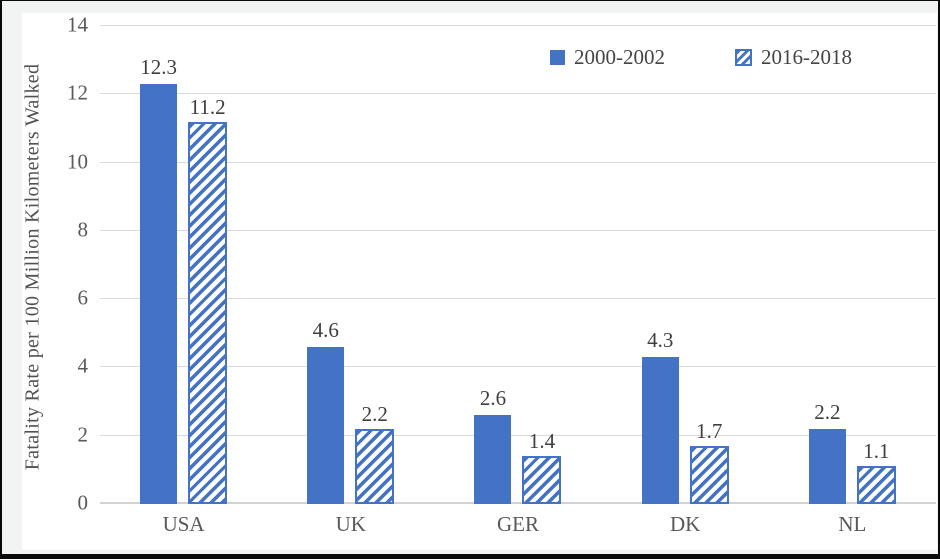  I want to click on hatched-bar-uk: 2.2, so click(375, 453).